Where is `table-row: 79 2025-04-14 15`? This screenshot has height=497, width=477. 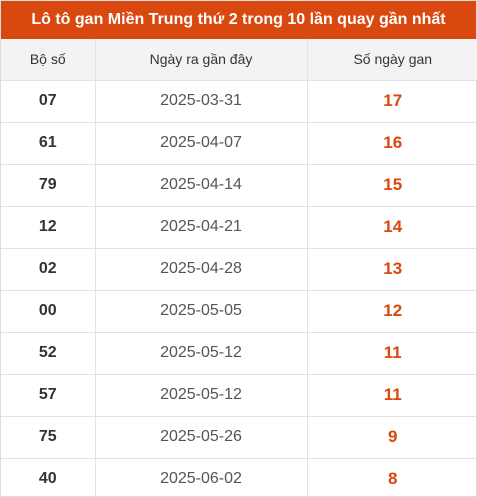
table-row: 79 2025-04-14 15 is located at coordinates (239, 184).